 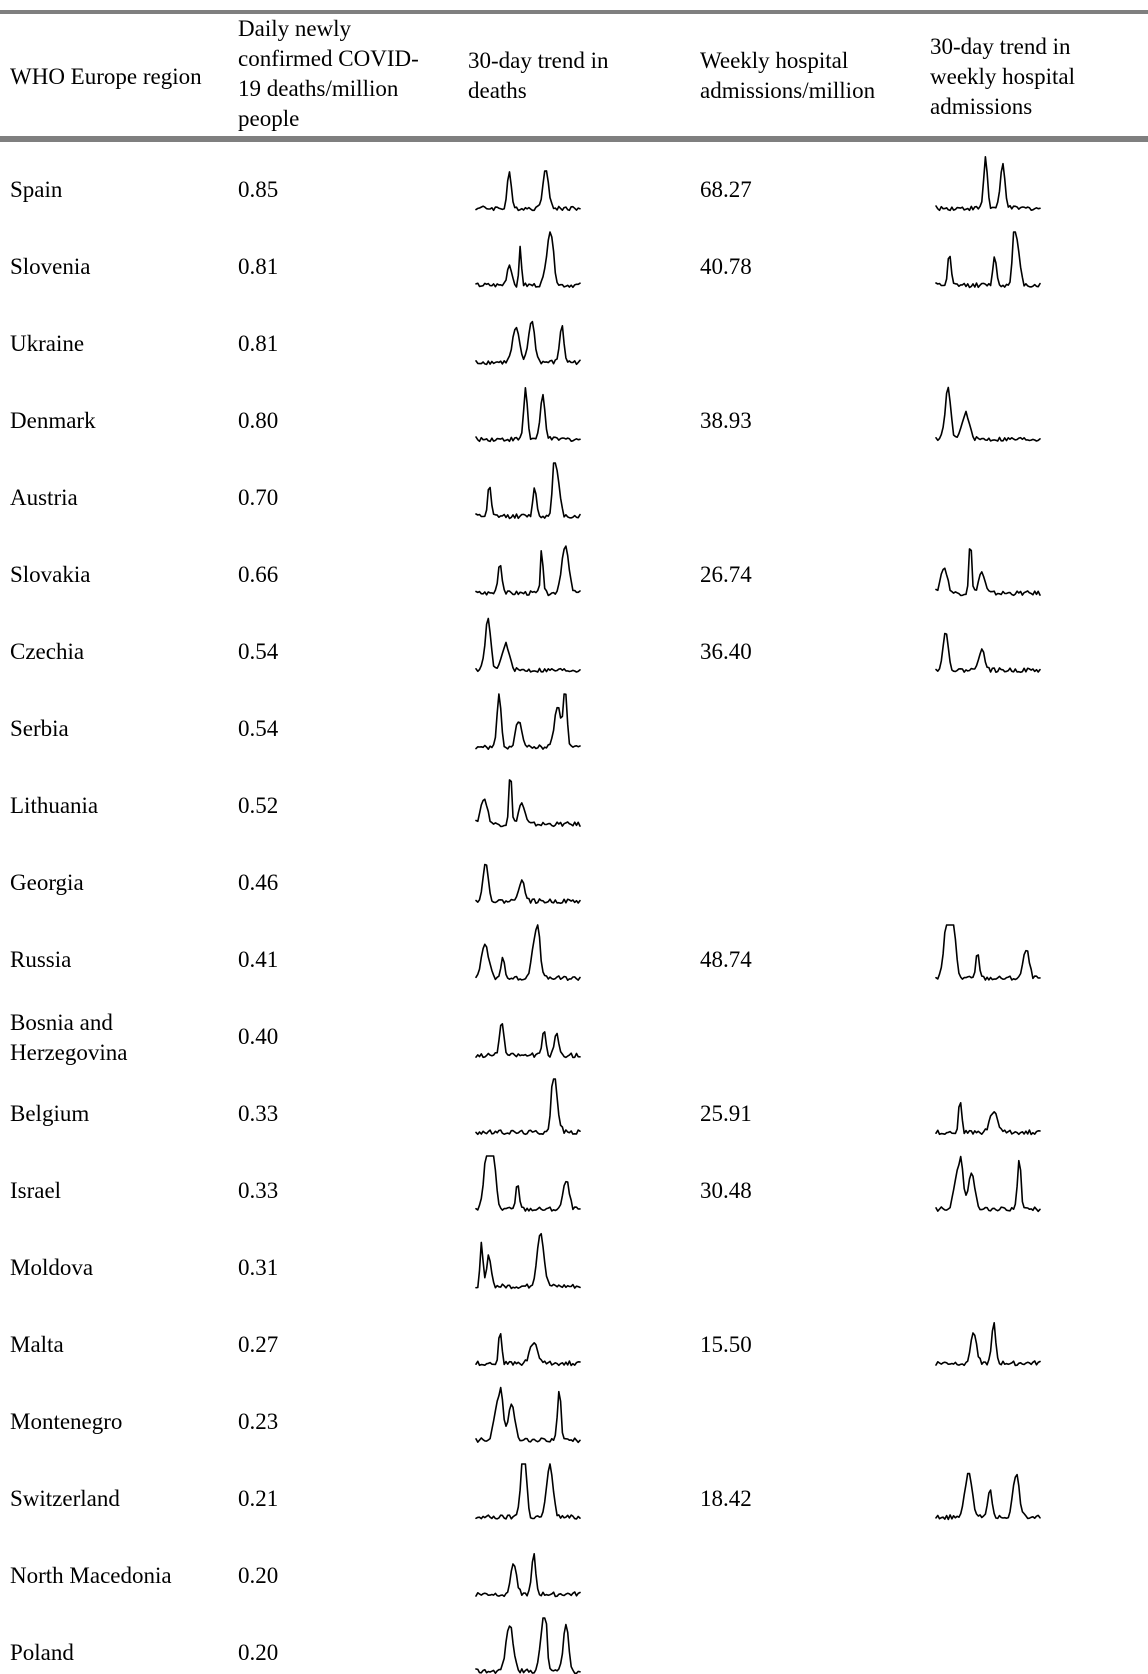 I want to click on row-admissions-value: 25.91, so click(x=726, y=1113).